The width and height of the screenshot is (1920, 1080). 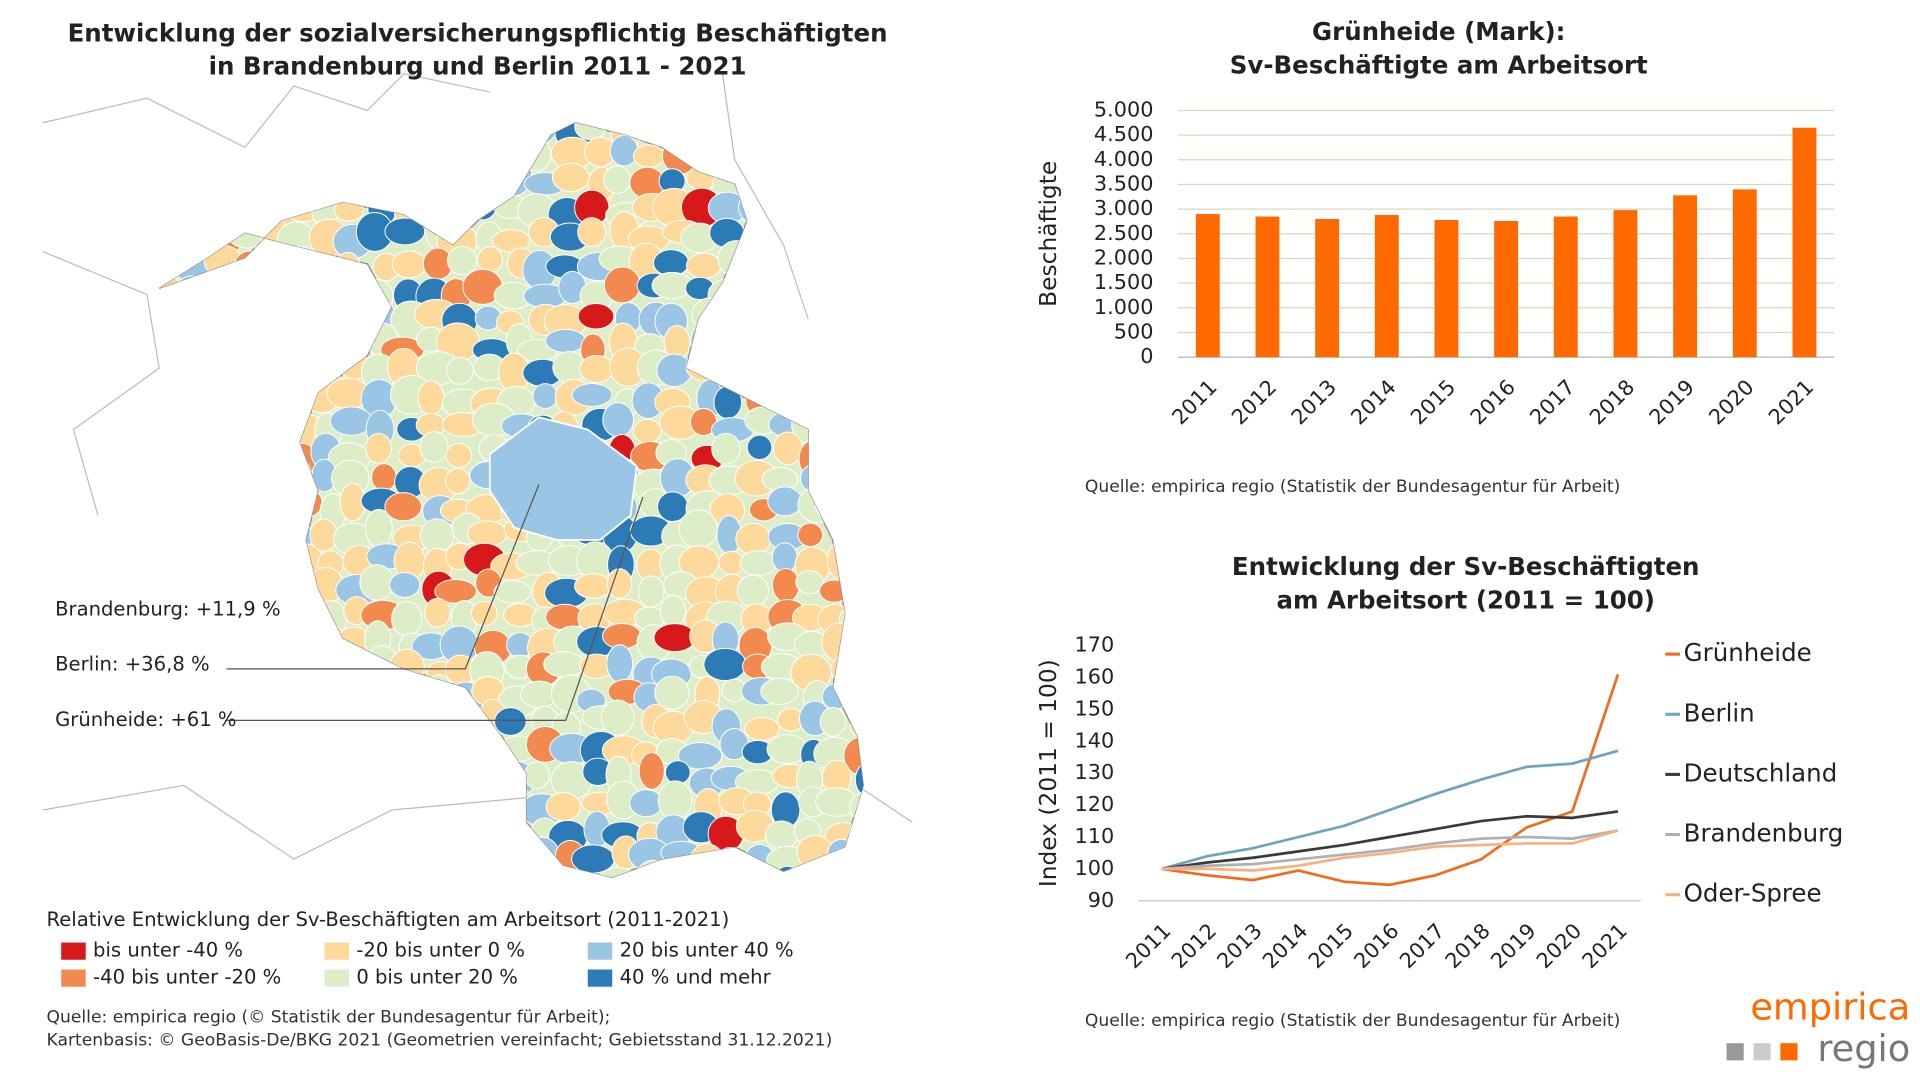 What do you see at coordinates (284, 822) in the screenshot?
I see `border` at bounding box center [284, 822].